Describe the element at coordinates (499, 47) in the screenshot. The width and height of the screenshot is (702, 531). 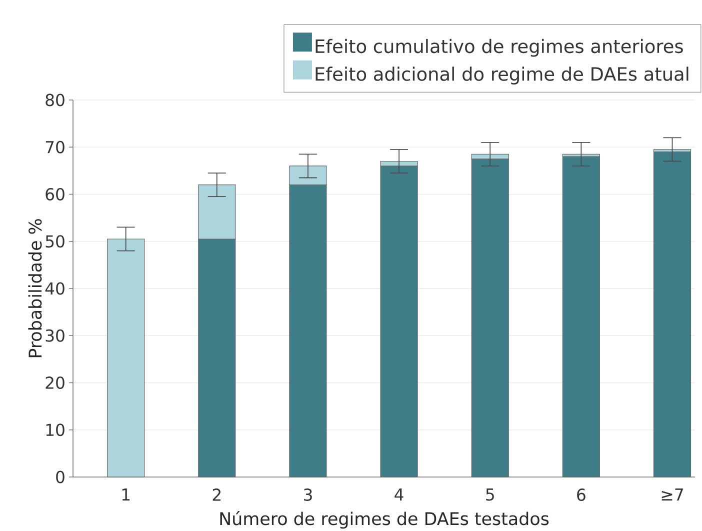
I see `legend-label: Efeito cumulativo de regimes anteriores` at that location.